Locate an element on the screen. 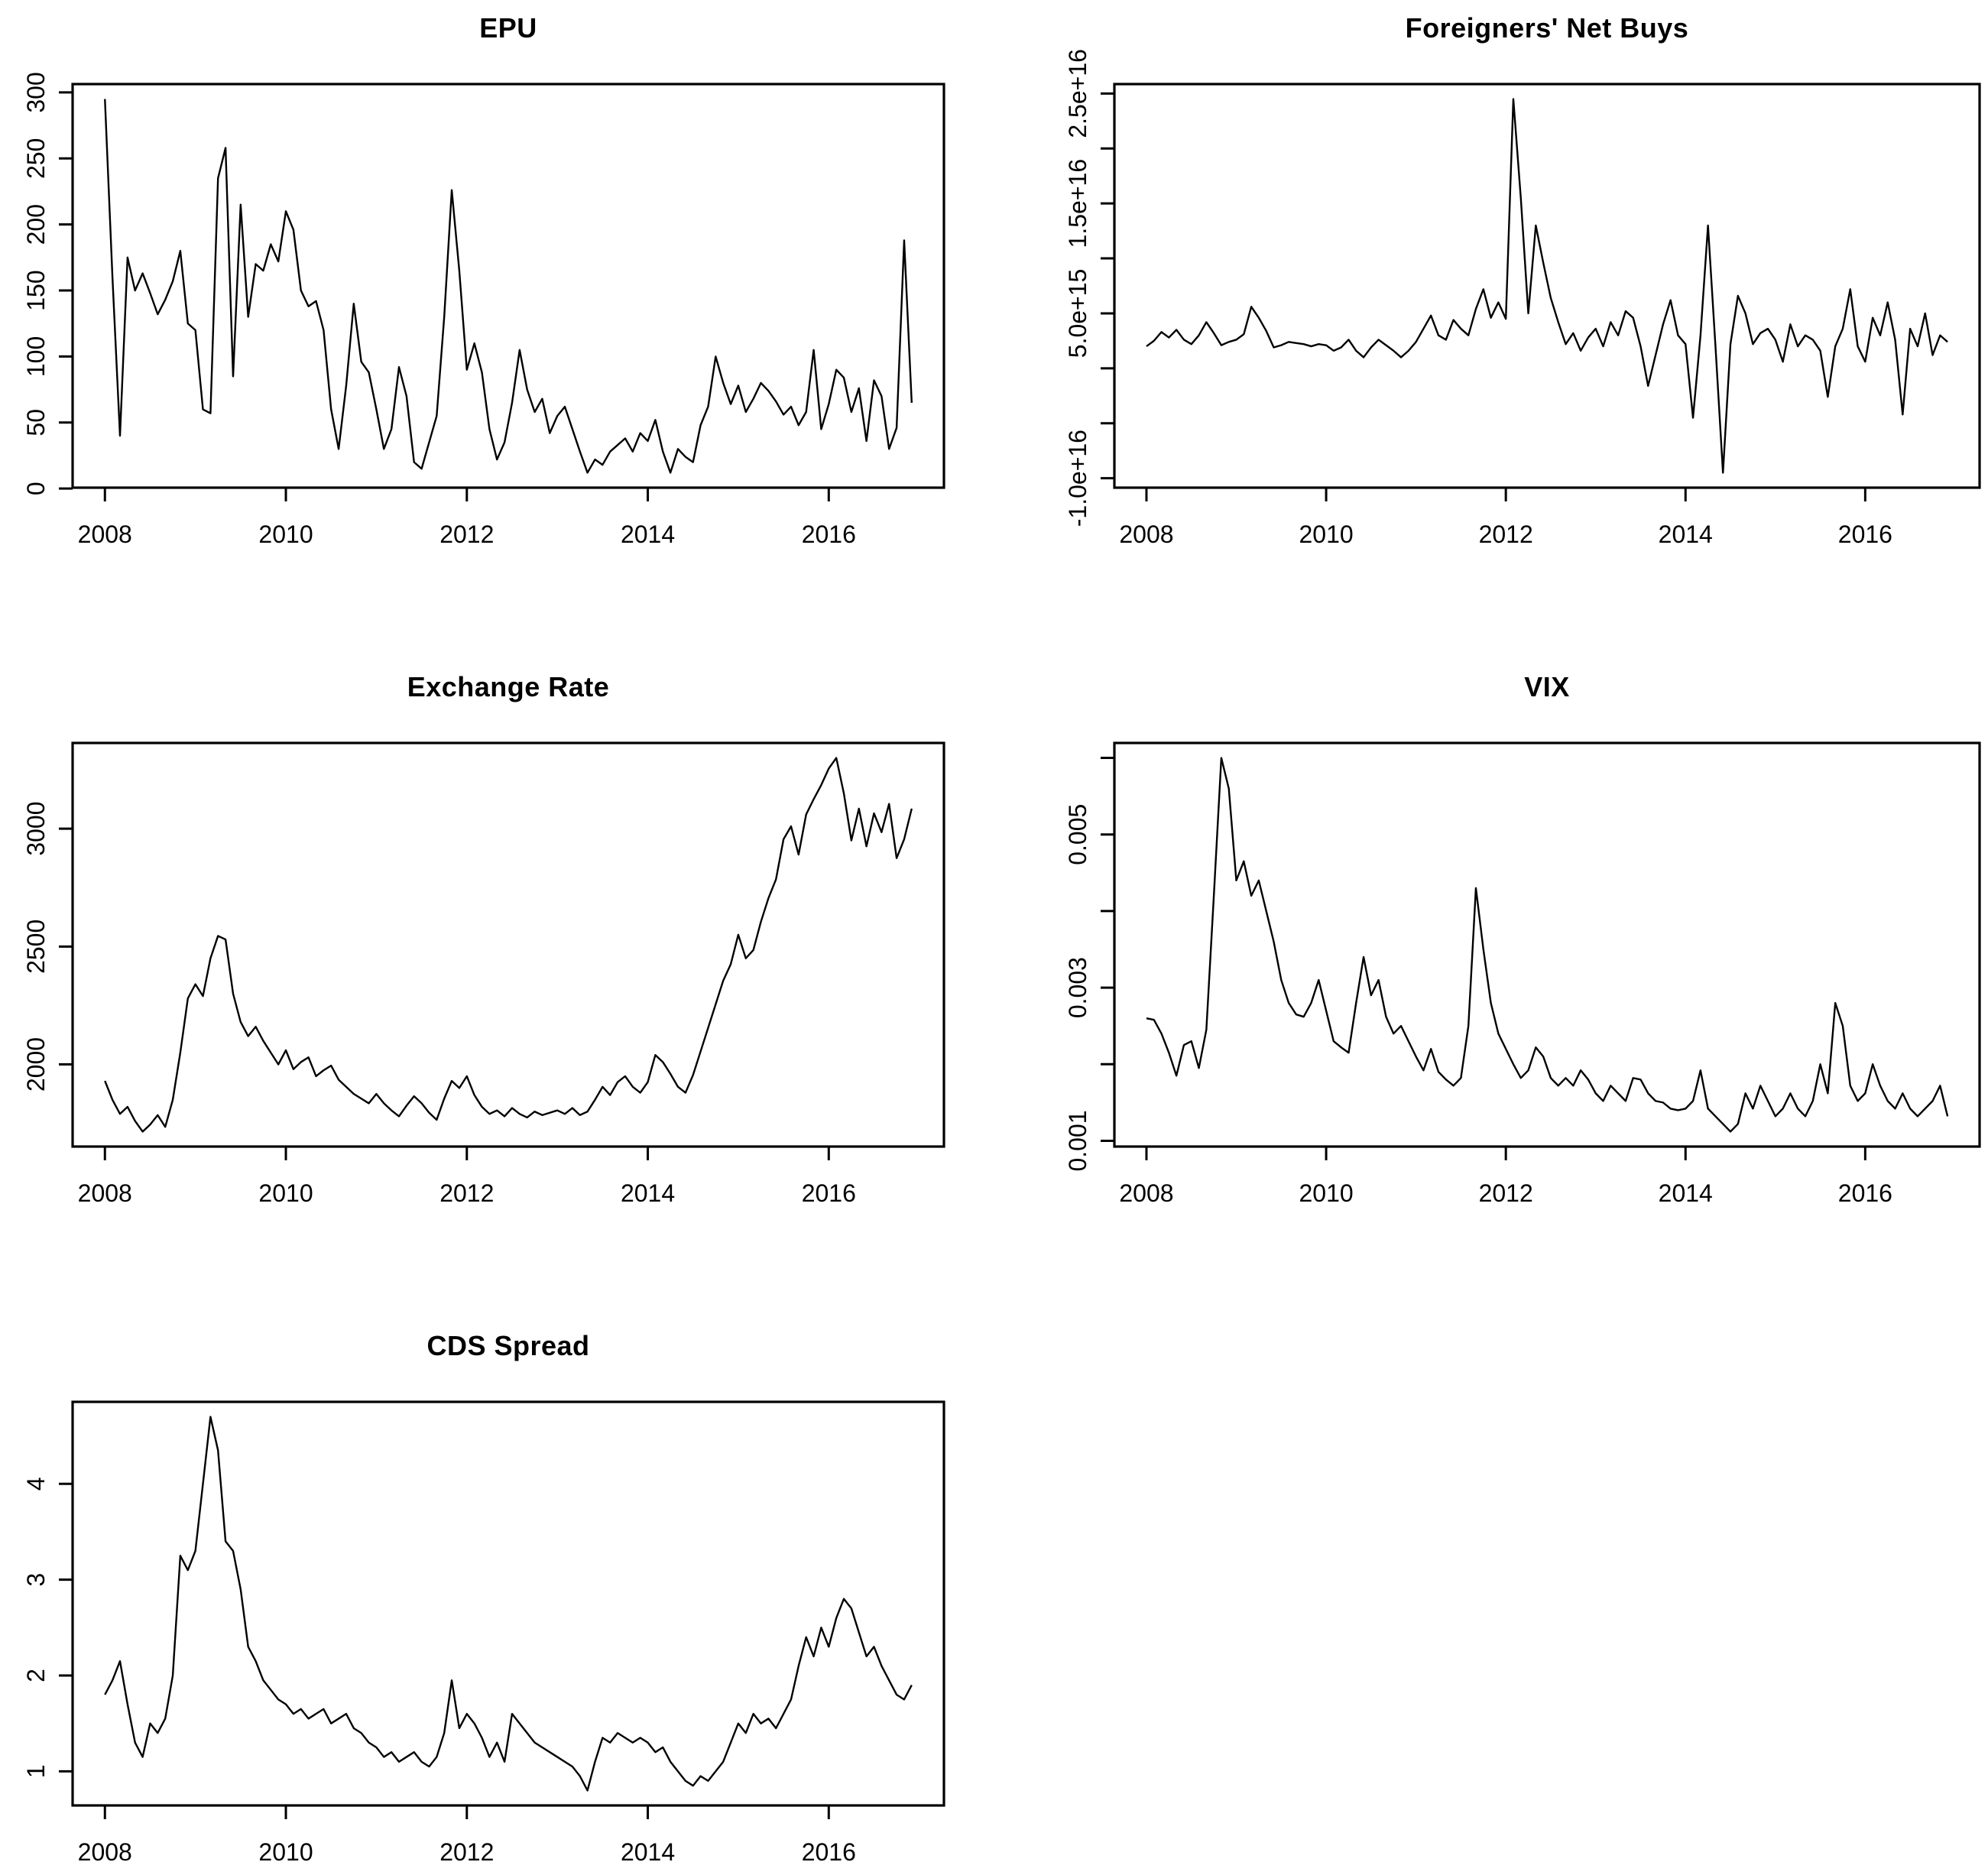 Image resolution: width=1988 pixels, height=1875 pixels. vix-chart: 2008 2010 2012 2014 2016 0.001 0.003 0.005 is located at coordinates (1523, 974).